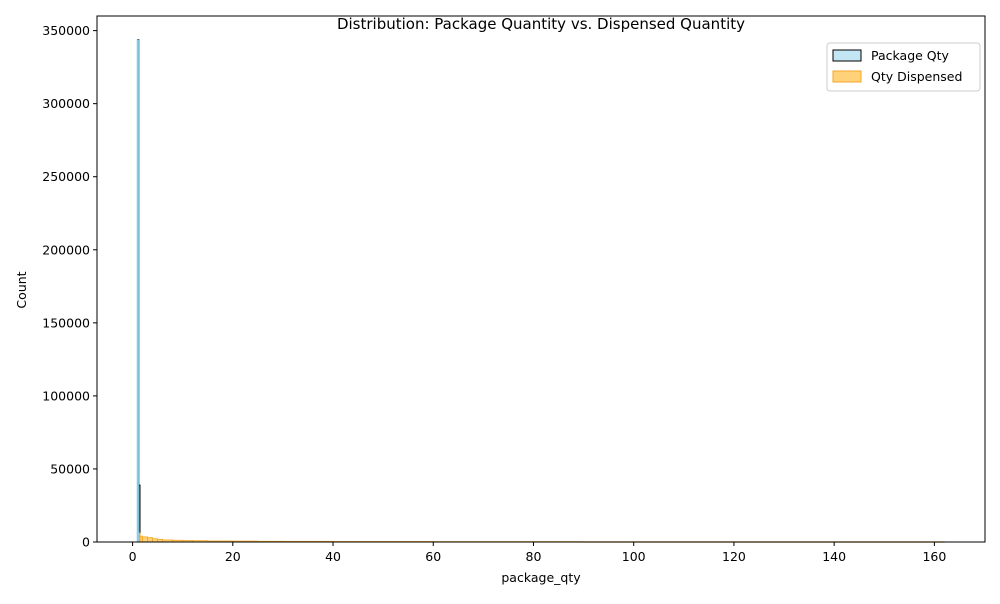 Image resolution: width=1000 pixels, height=604 pixels. Describe the element at coordinates (66, 30) in the screenshot. I see `y-tick-label: 350000` at that location.